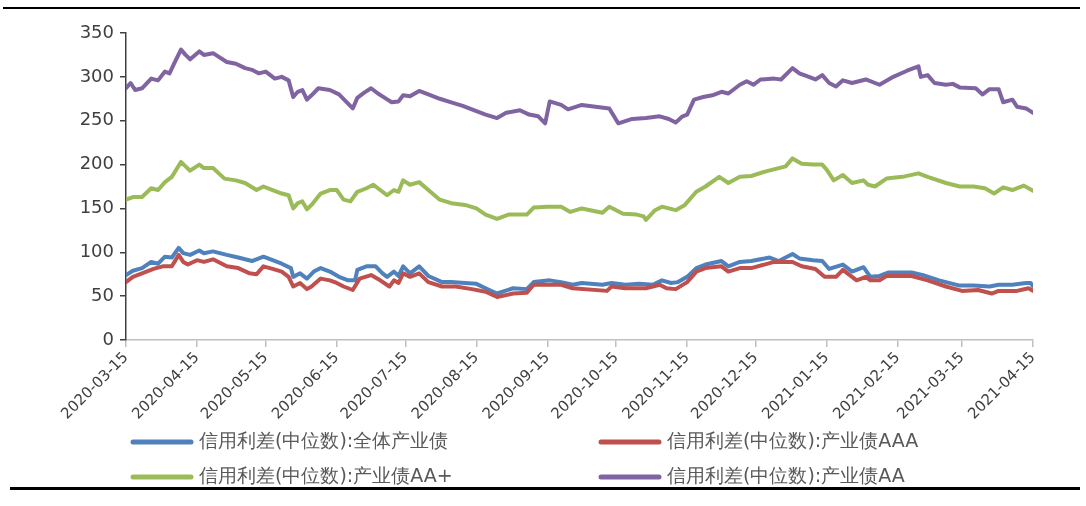 Image resolution: width=1086 pixels, height=506 pixels. I want to click on y-tick-label: 200, so click(96, 163).